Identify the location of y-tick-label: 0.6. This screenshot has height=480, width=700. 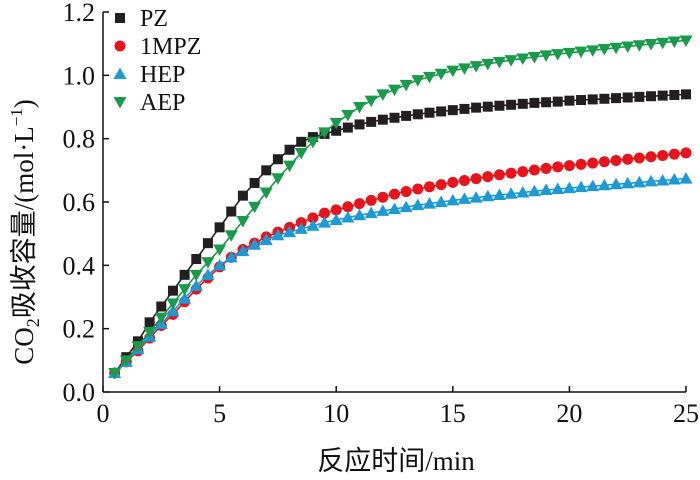
(79, 202).